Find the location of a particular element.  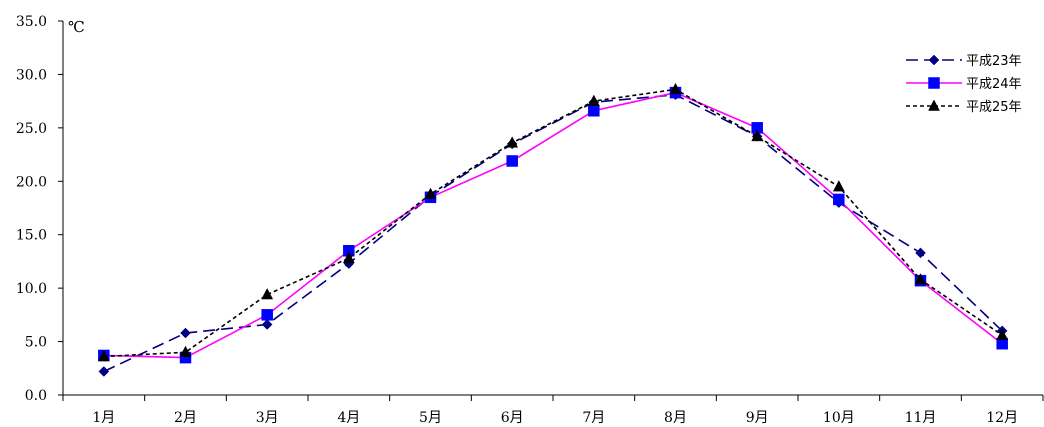

y-axis-unit-label: ℃ is located at coordinates (76, 27).